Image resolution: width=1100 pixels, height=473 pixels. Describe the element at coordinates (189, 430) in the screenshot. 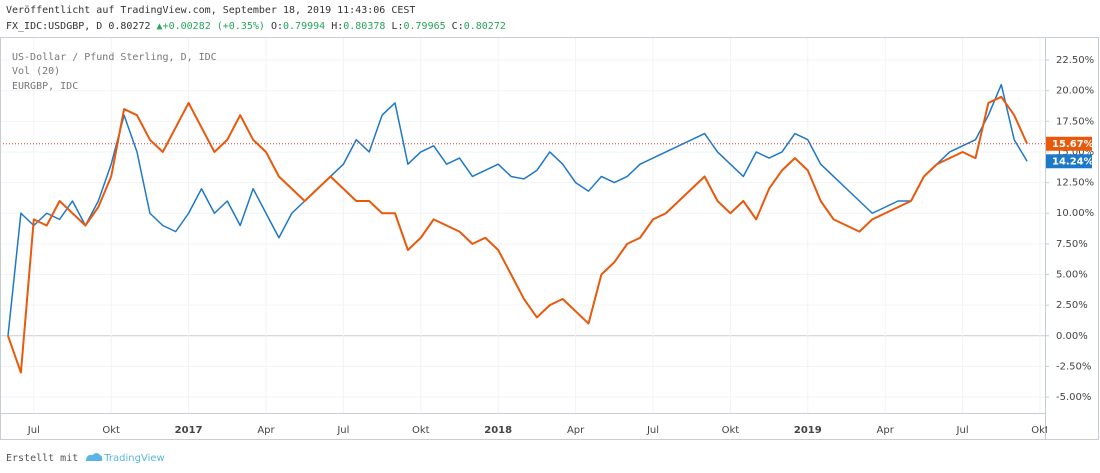

I see `x-tick-label: 2017` at that location.